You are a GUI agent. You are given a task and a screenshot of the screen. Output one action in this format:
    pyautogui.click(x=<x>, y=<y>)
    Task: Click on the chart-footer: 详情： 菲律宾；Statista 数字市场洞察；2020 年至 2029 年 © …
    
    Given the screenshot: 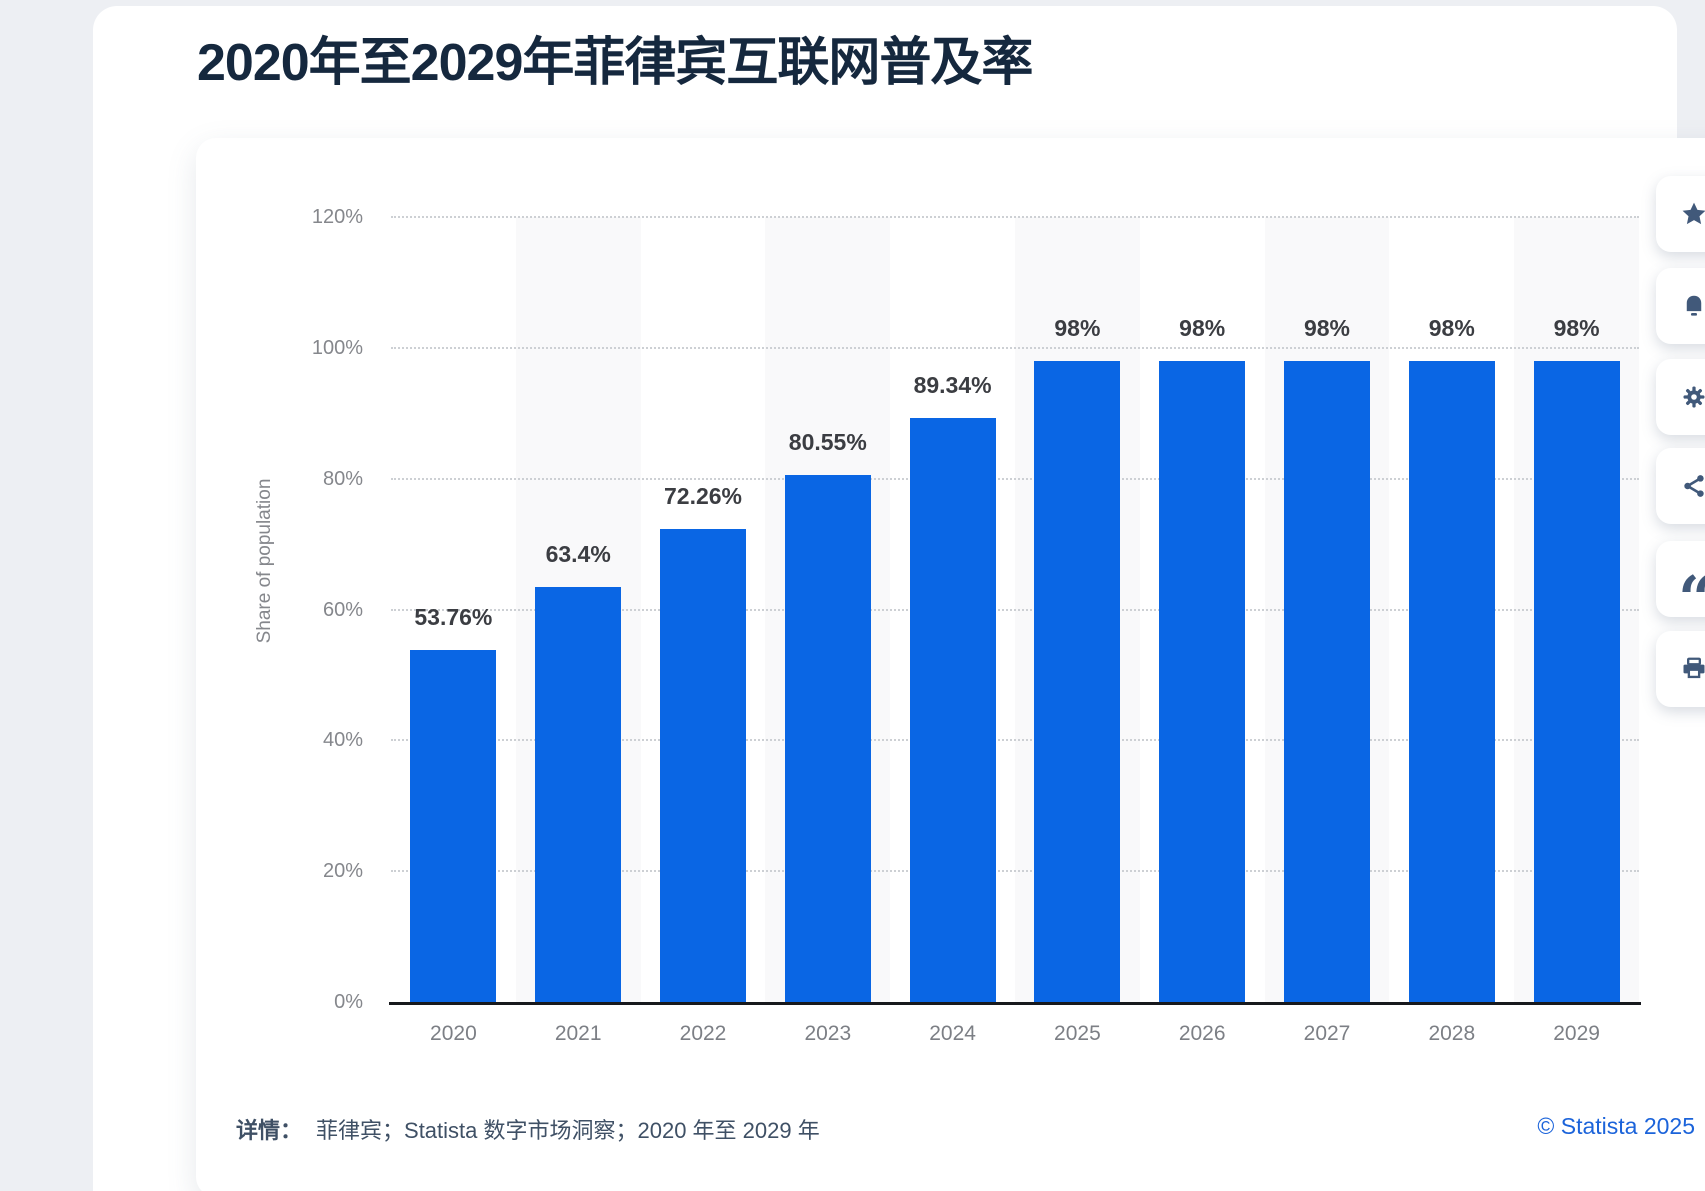 What is the action you would take?
    pyautogui.click(x=970, y=1133)
    